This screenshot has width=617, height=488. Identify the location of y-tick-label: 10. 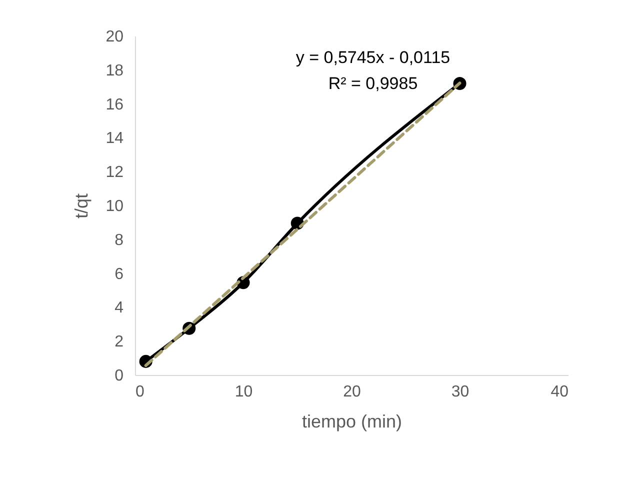
(115, 206).